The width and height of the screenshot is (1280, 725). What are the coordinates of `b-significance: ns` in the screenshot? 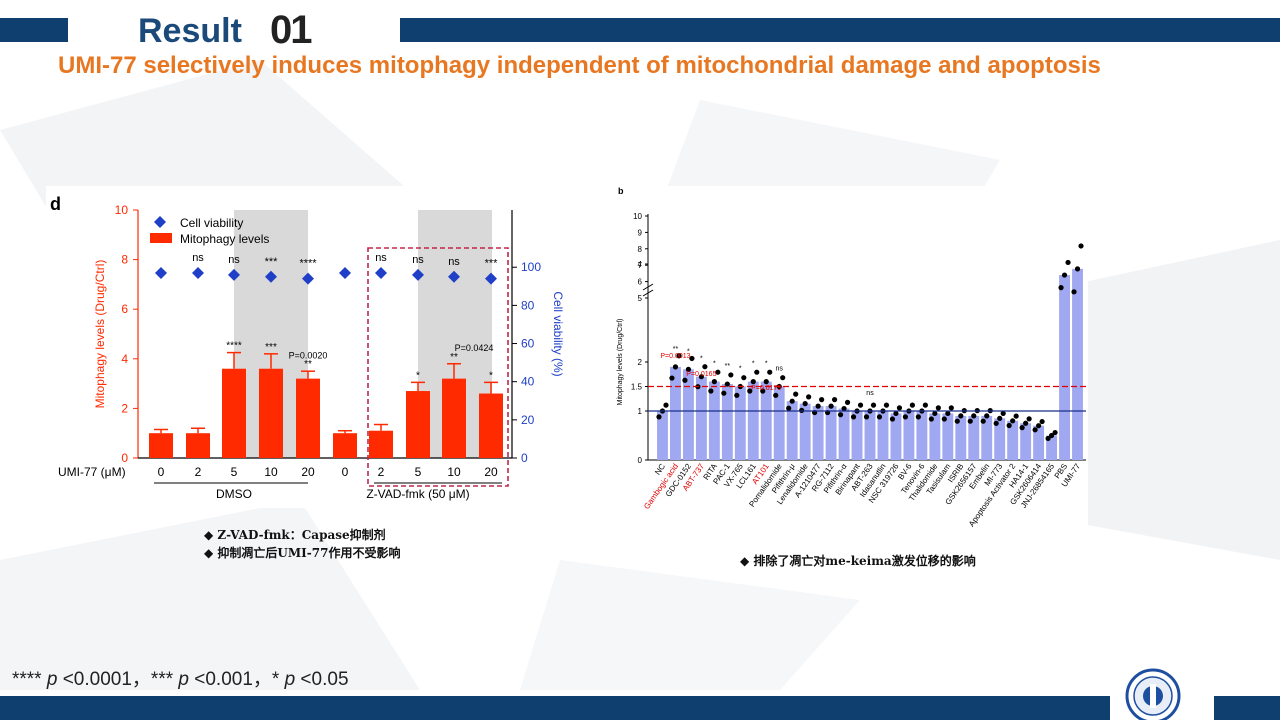 It's located at (780, 369).